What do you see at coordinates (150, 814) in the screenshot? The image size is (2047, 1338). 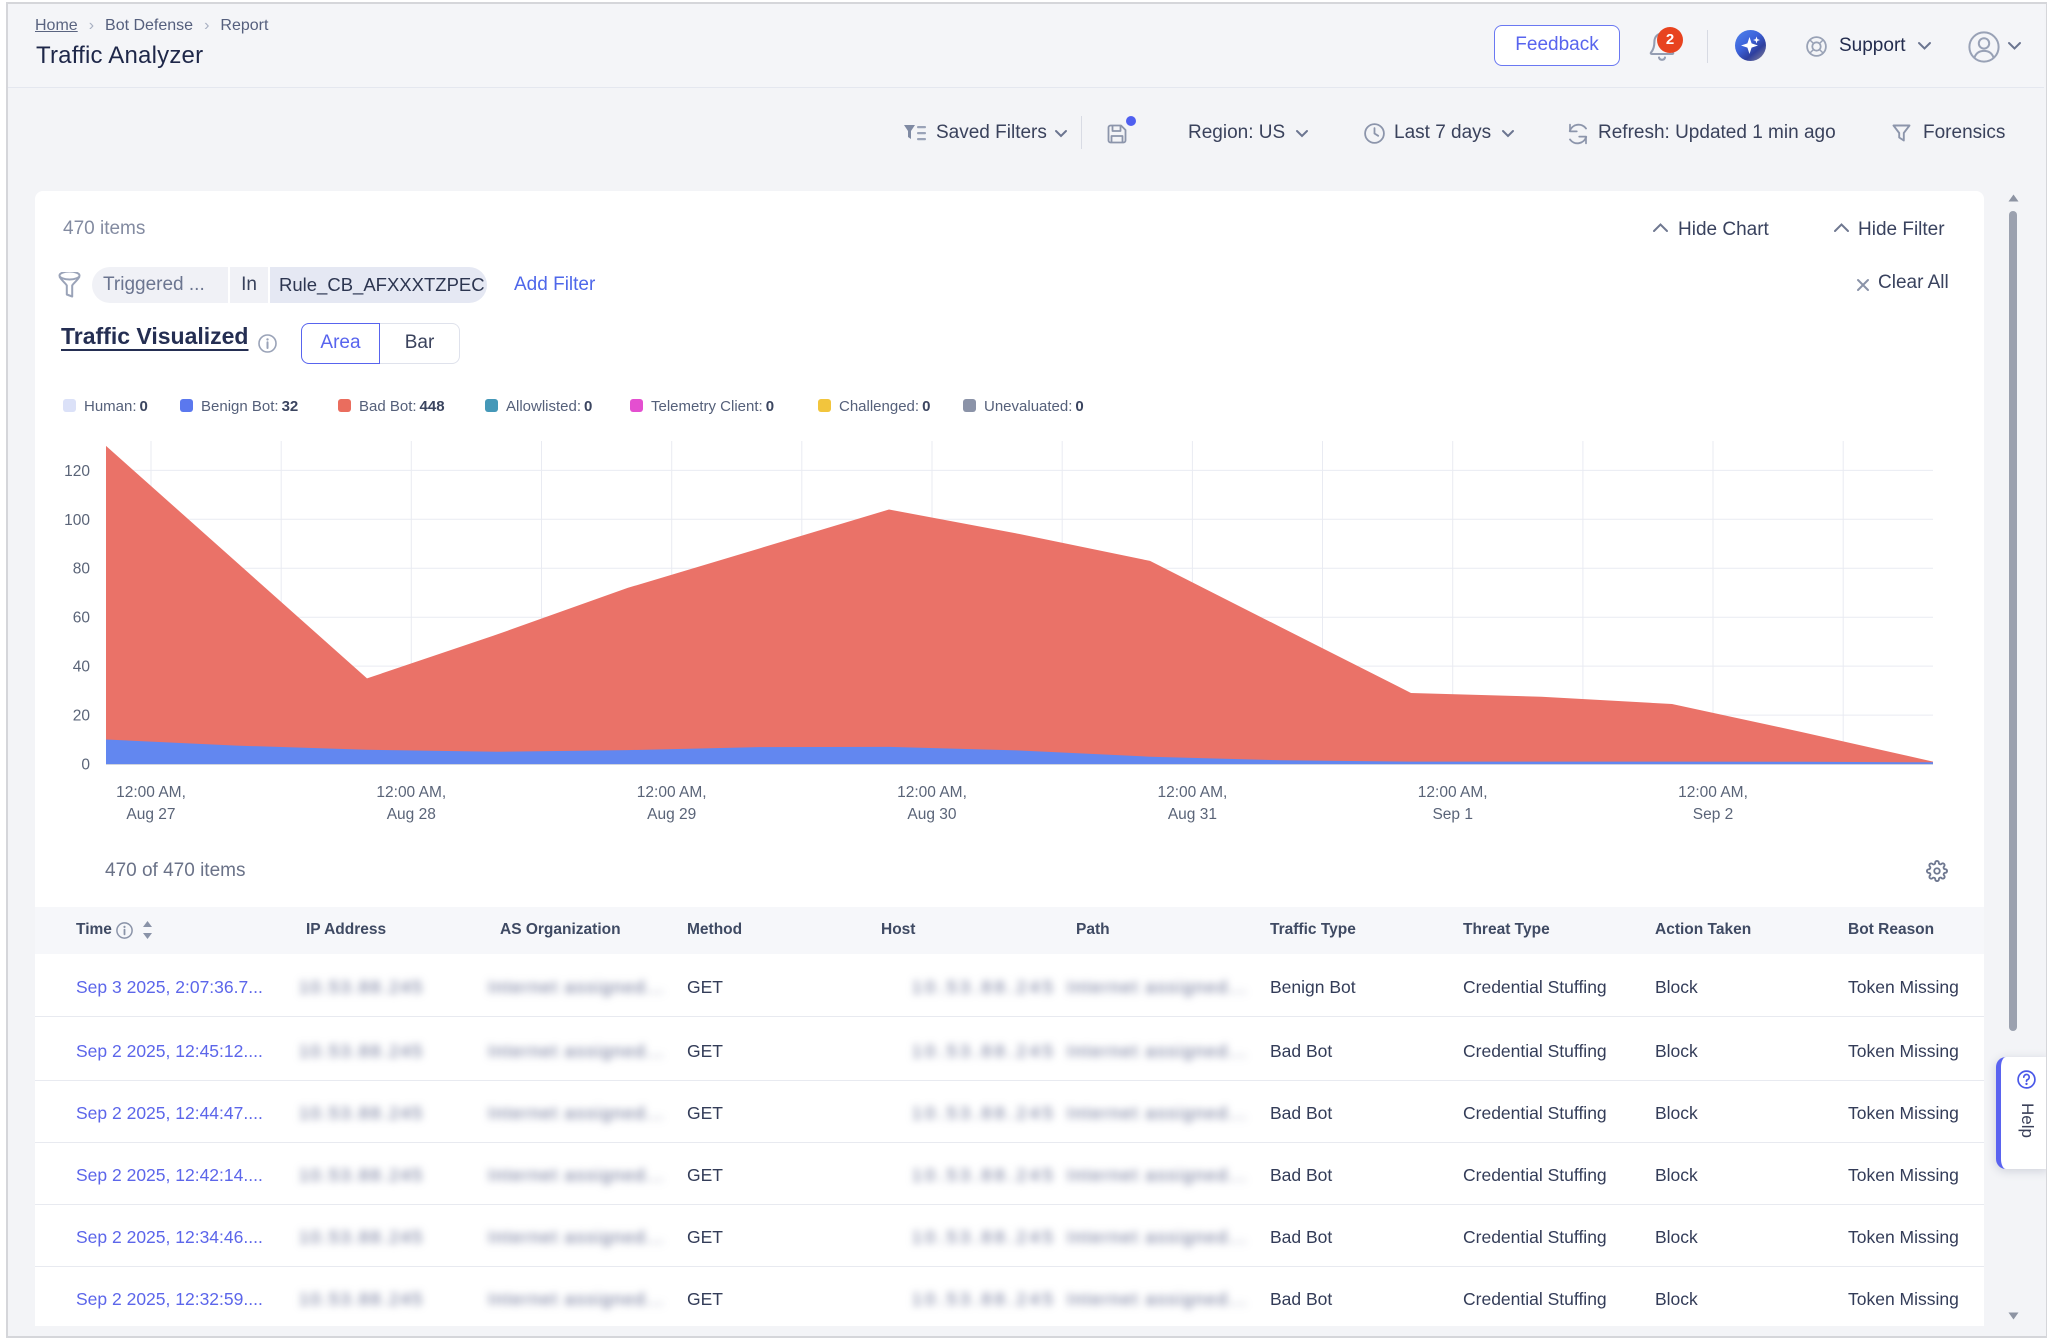 I see `svg-text: Aug 27` at bounding box center [150, 814].